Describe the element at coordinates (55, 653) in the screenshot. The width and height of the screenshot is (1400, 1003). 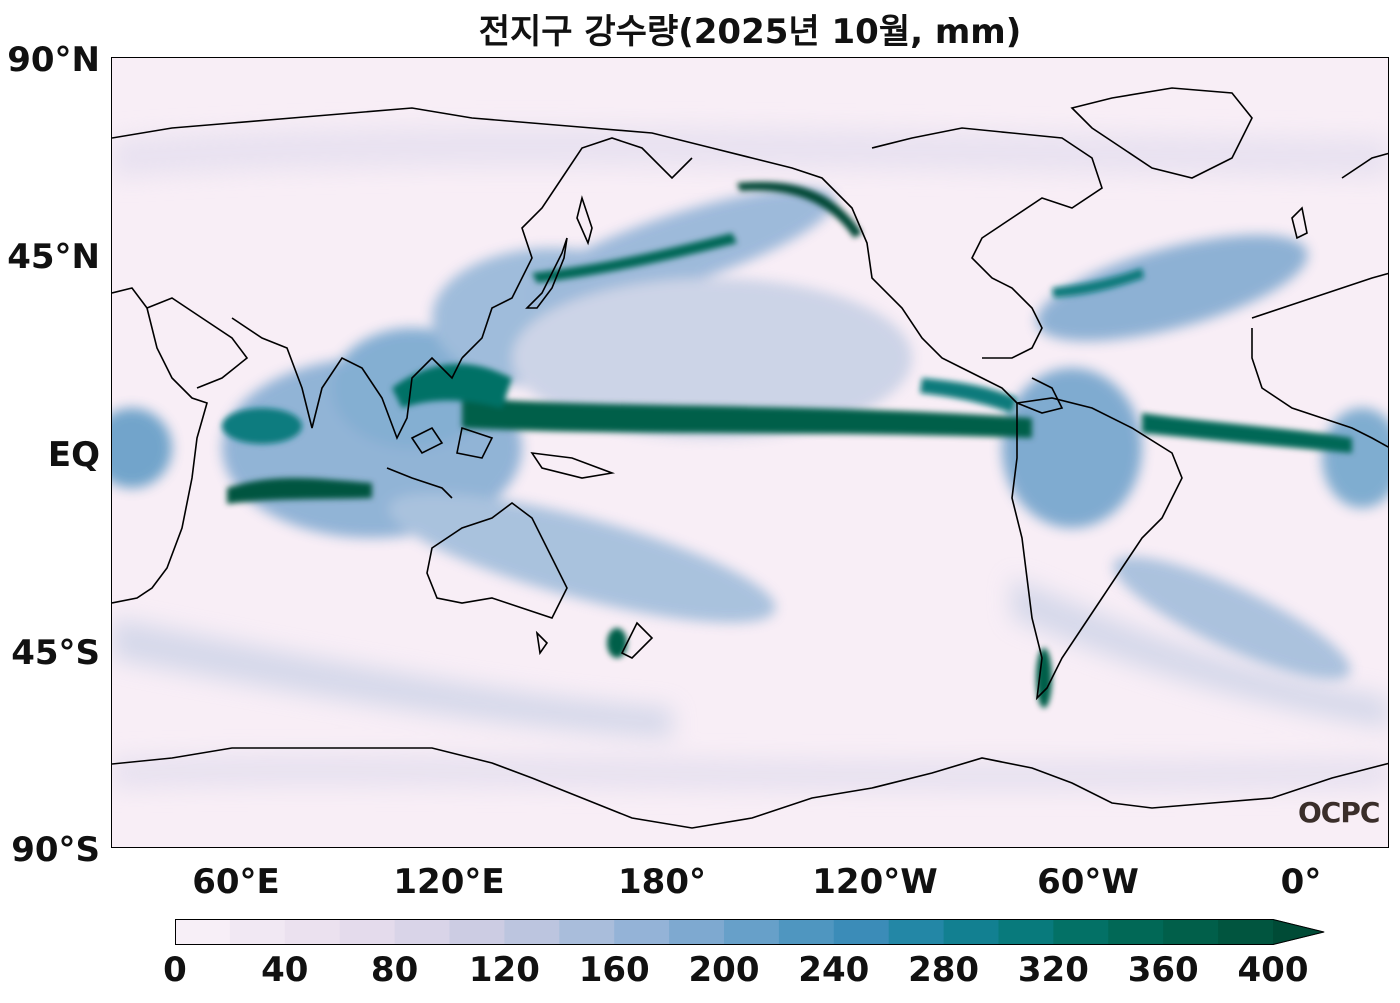
I see `lat-label-45s: 45°S` at that location.